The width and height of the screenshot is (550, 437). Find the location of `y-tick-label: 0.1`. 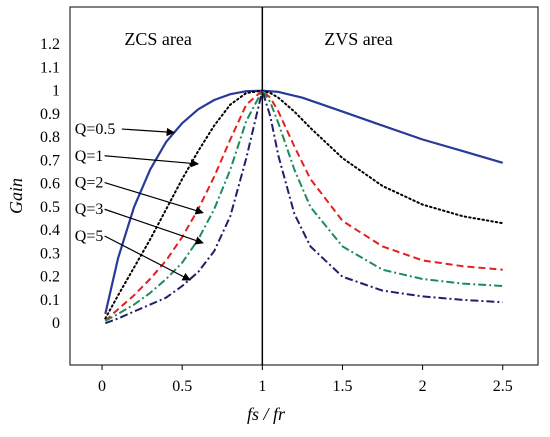

y-tick-label: 0.1 is located at coordinates (50, 300).